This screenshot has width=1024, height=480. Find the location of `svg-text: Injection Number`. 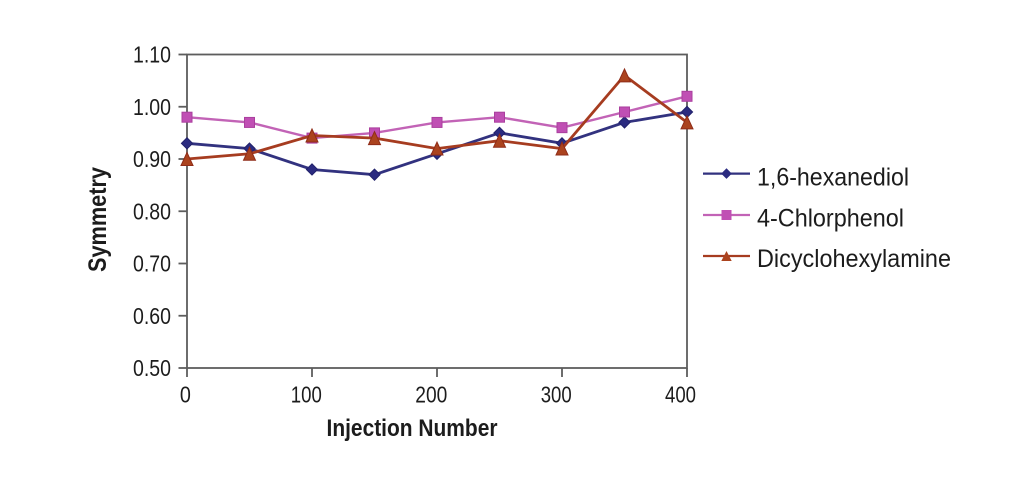

svg-text: Injection Number is located at coordinates (412, 428).